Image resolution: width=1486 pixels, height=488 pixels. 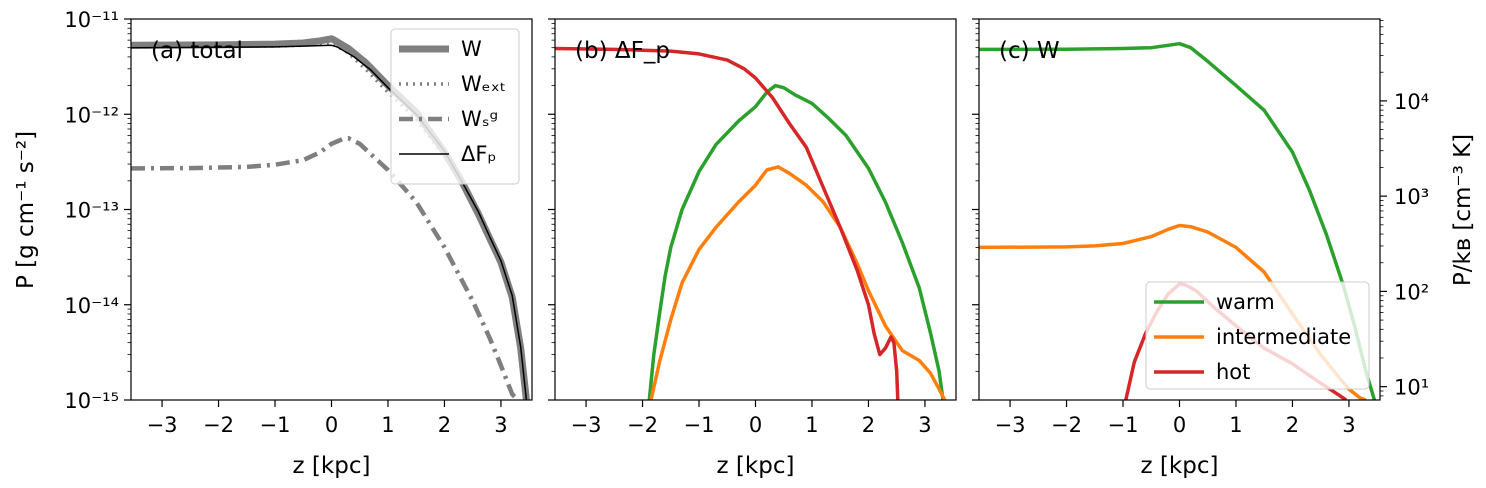 What do you see at coordinates (1411, 292) in the screenshot?
I see `y2-tick-label: 10²` at bounding box center [1411, 292].